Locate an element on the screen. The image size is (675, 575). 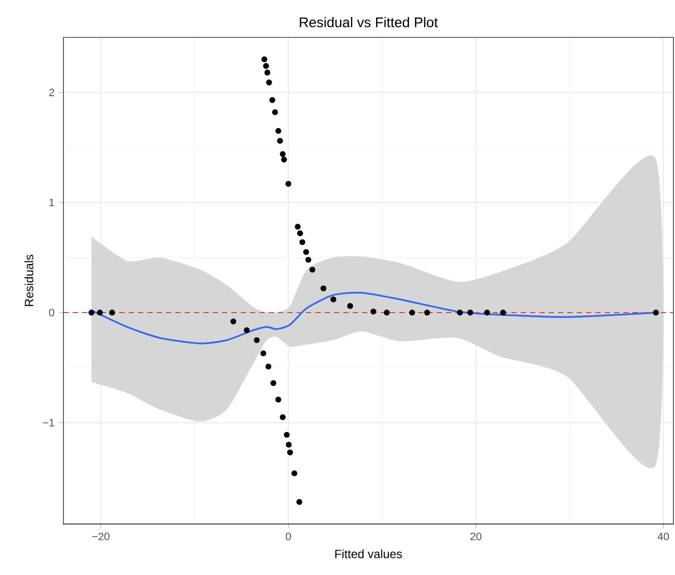
x-axis-title: Fitted values is located at coordinates (368, 553).